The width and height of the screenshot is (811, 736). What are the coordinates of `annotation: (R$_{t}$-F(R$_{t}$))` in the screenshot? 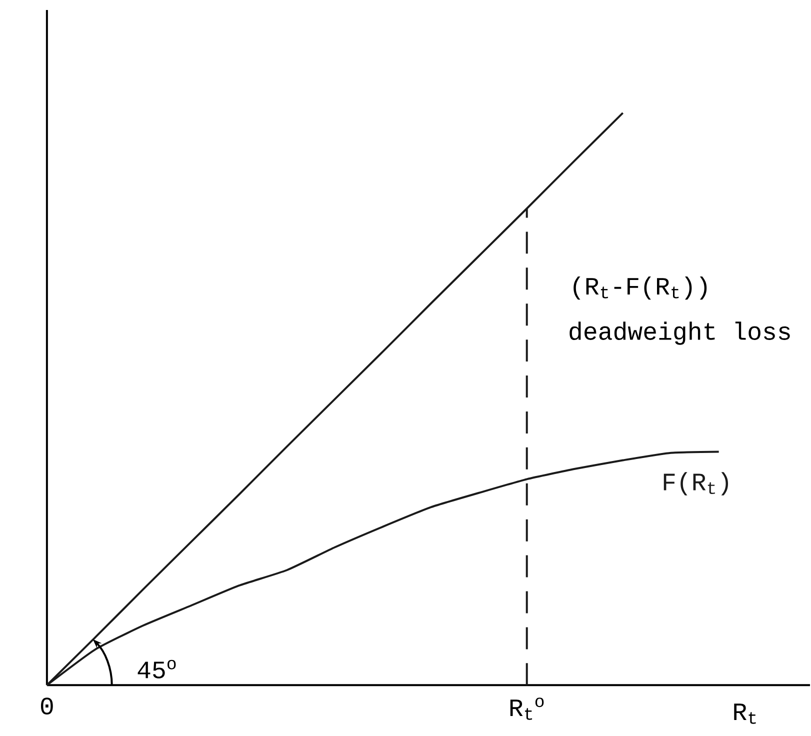 It's located at (640, 288).